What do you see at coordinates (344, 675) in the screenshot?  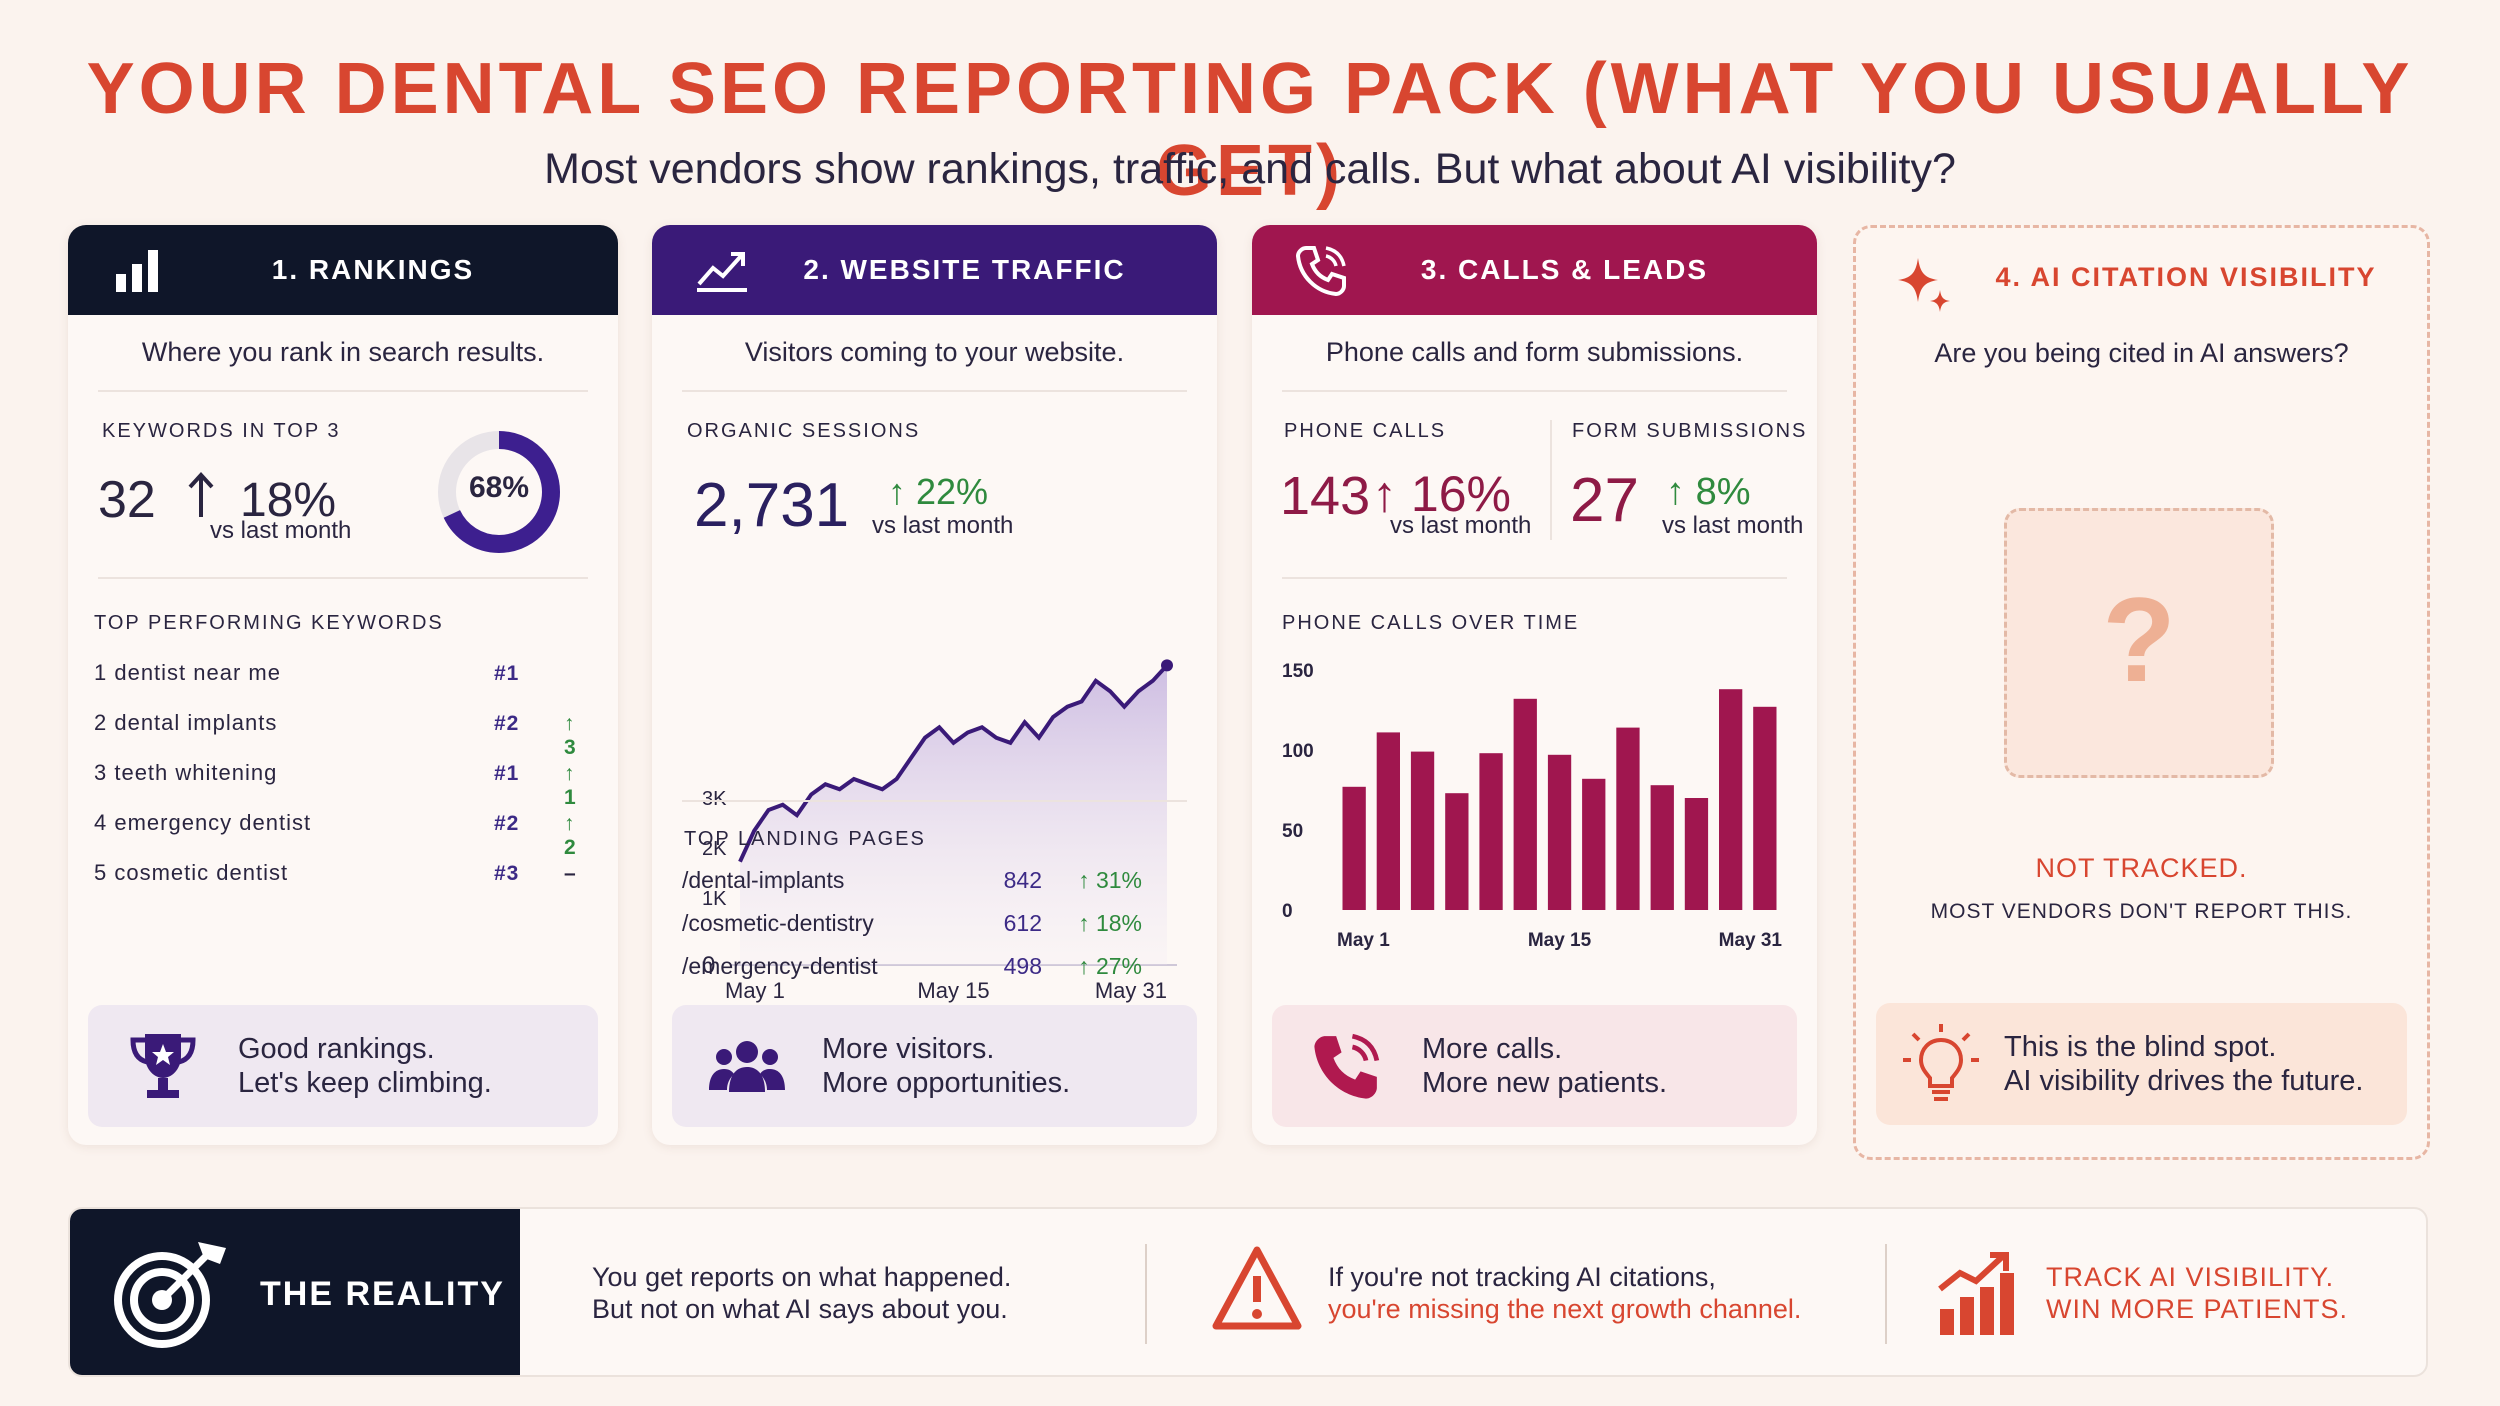 I see `keyword-row: 1 dentist near me #1` at bounding box center [344, 675].